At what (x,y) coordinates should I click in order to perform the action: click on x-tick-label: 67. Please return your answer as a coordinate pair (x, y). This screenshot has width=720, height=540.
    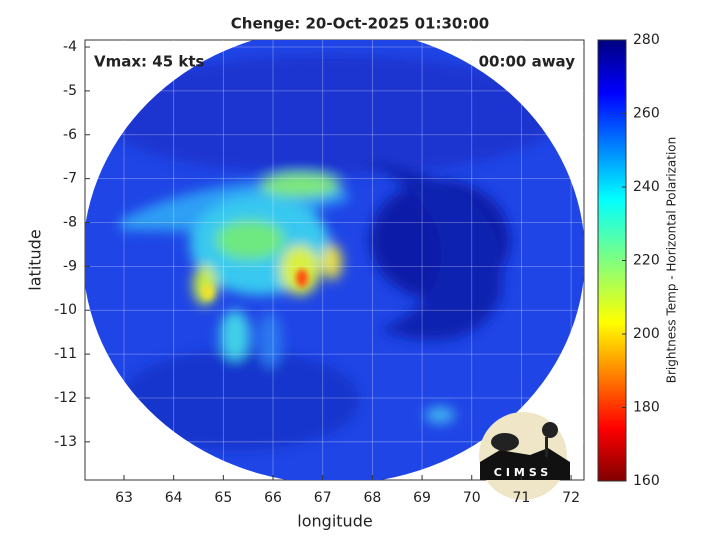
    Looking at the image, I should click on (323, 498).